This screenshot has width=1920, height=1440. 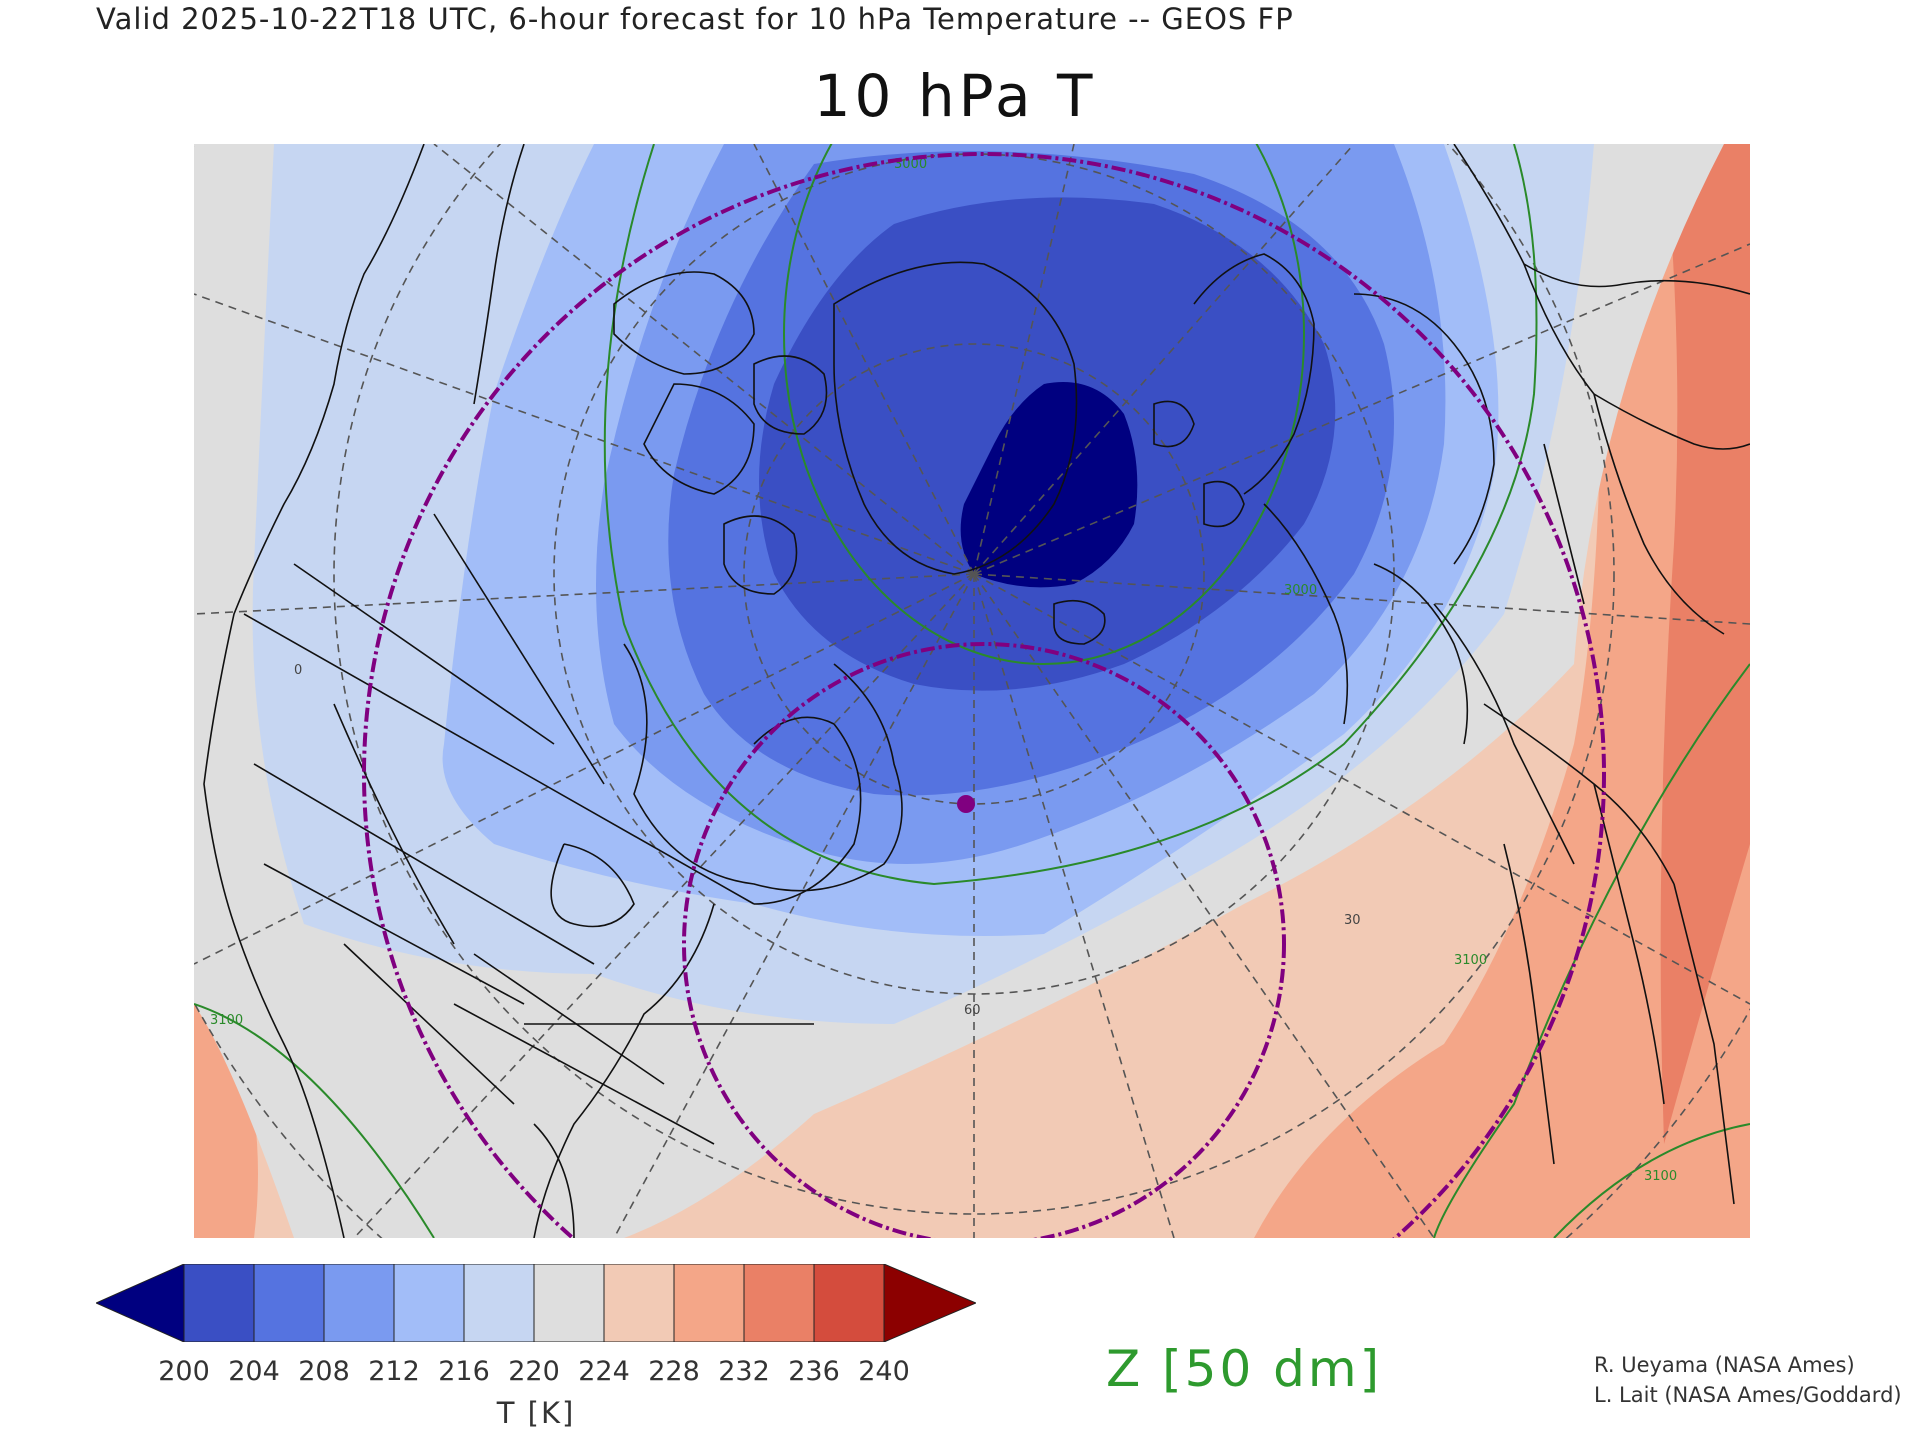 I want to click on colorbar, so click(x=536, y=1303).